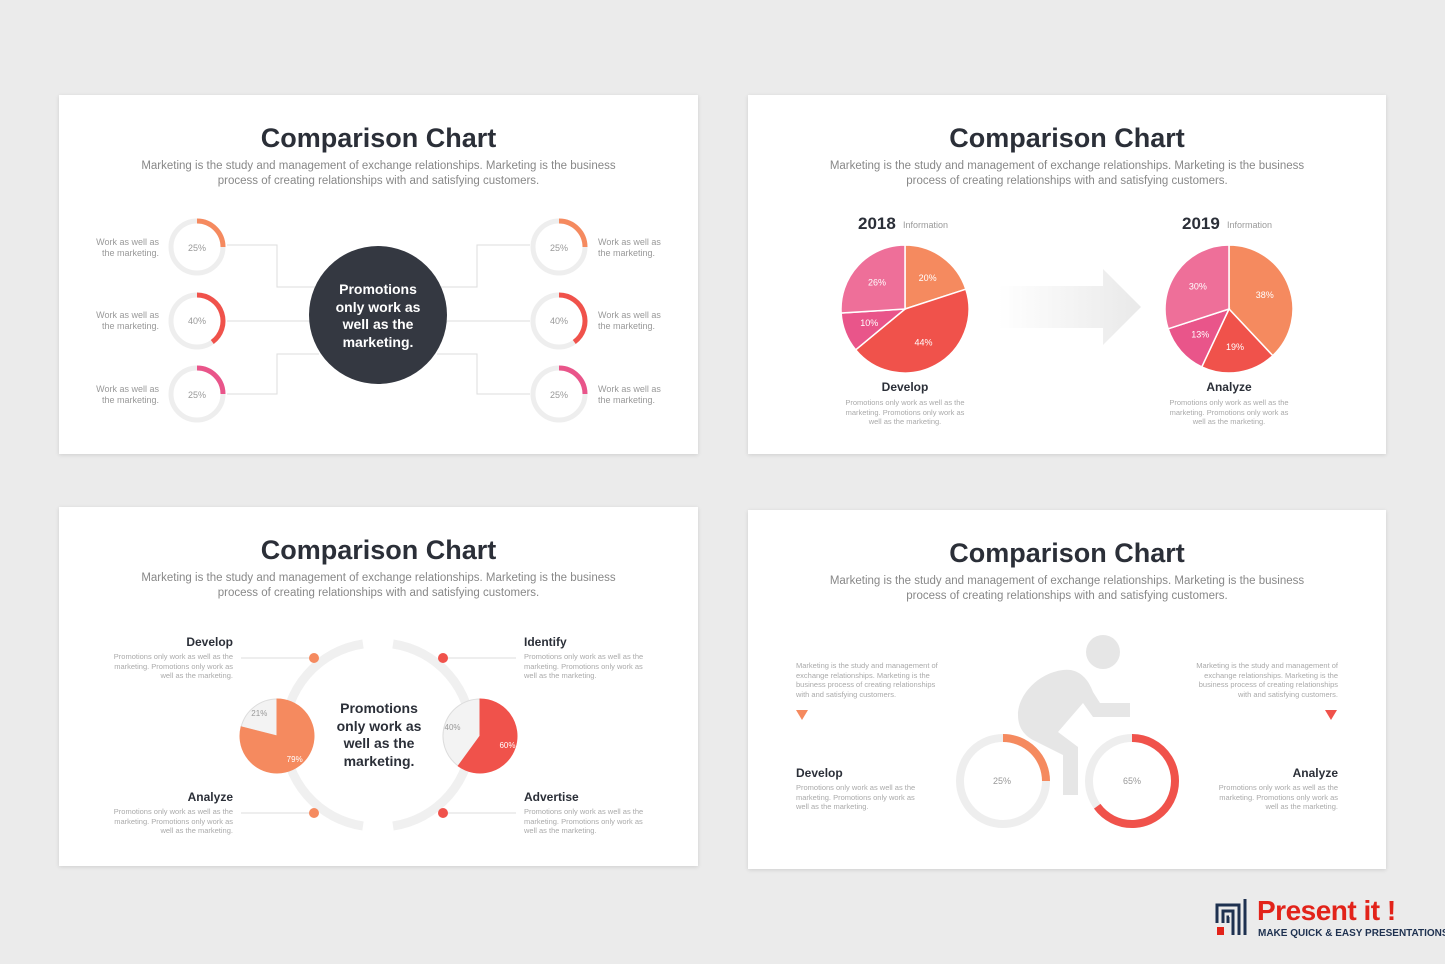 Image resolution: width=1445 pixels, height=964 pixels. What do you see at coordinates (629, 247) in the screenshot?
I see `label-right-1: Work as well as the marketing.` at bounding box center [629, 247].